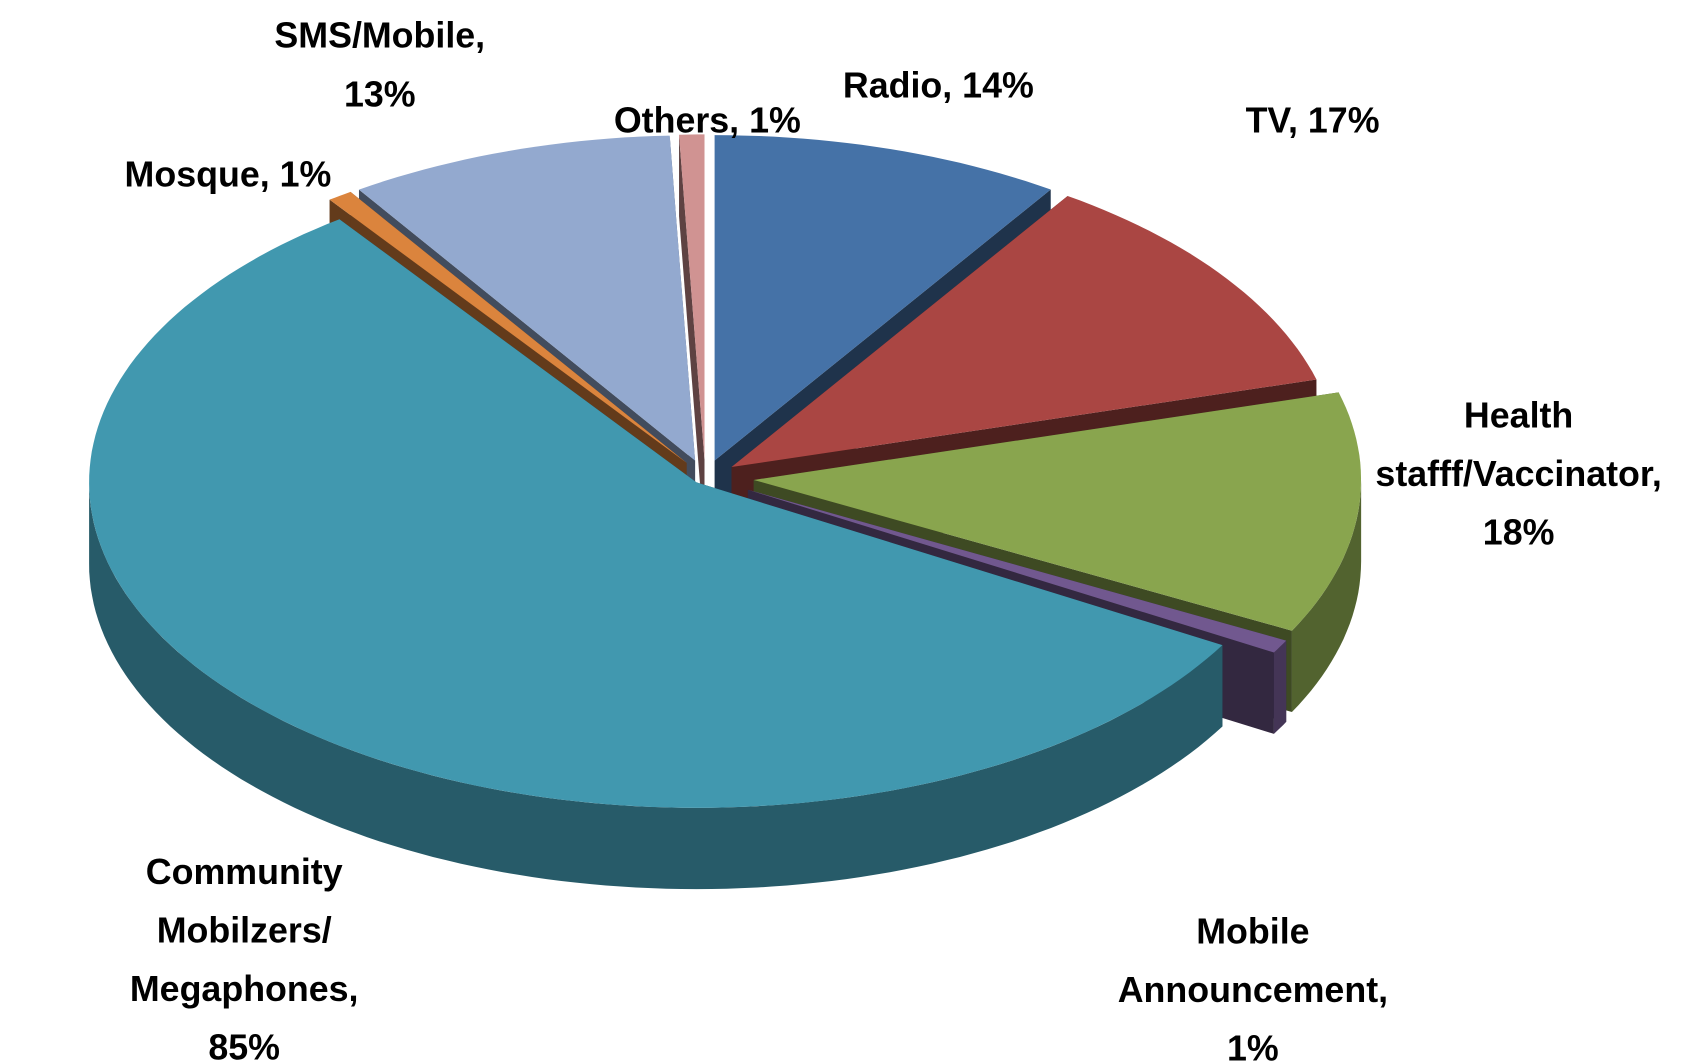 The height and width of the screenshot is (1064, 1701). I want to click on data-label: Community Mobilzers/Megaphones, 85%, so click(244, 958).